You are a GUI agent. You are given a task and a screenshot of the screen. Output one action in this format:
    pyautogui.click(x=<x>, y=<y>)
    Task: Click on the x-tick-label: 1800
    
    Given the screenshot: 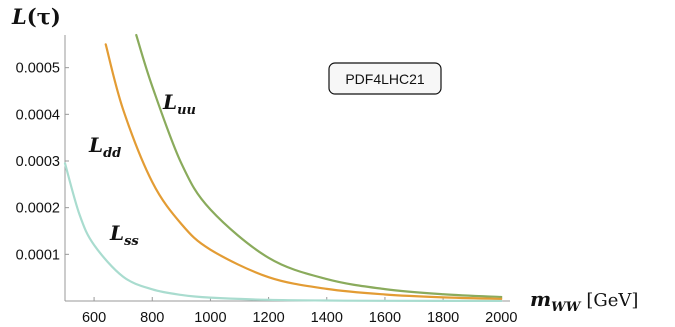 What is the action you would take?
    pyautogui.click(x=443, y=318)
    